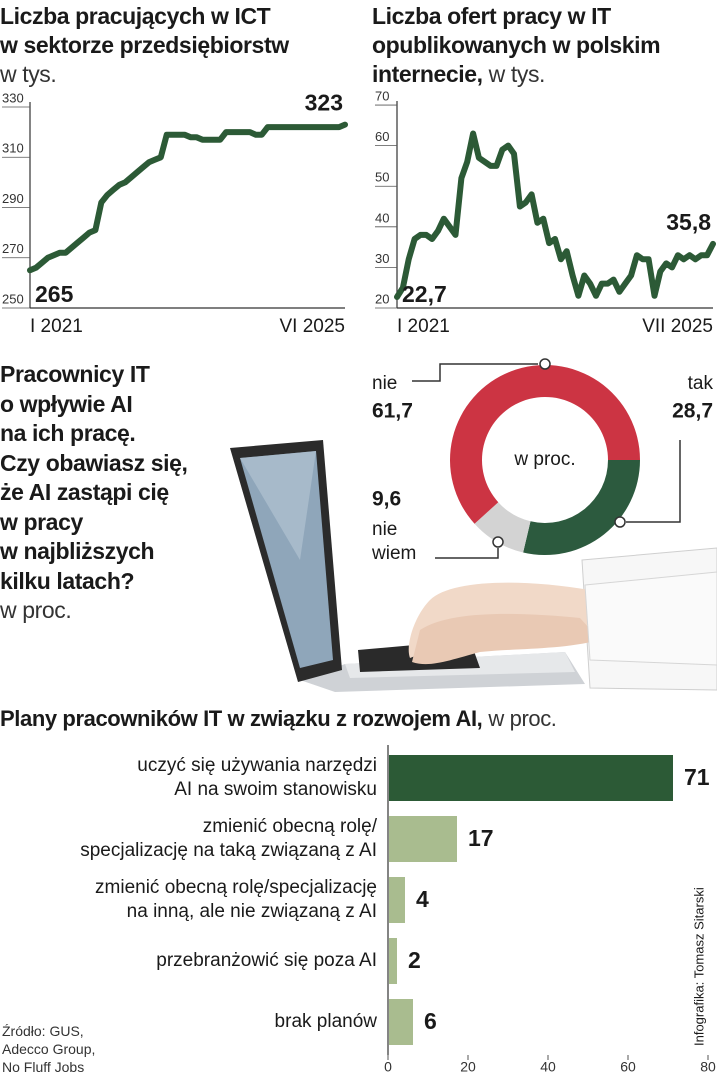 This screenshot has width=717, height=1080. I want to click on x-tick-label: 60, so click(628, 1067).